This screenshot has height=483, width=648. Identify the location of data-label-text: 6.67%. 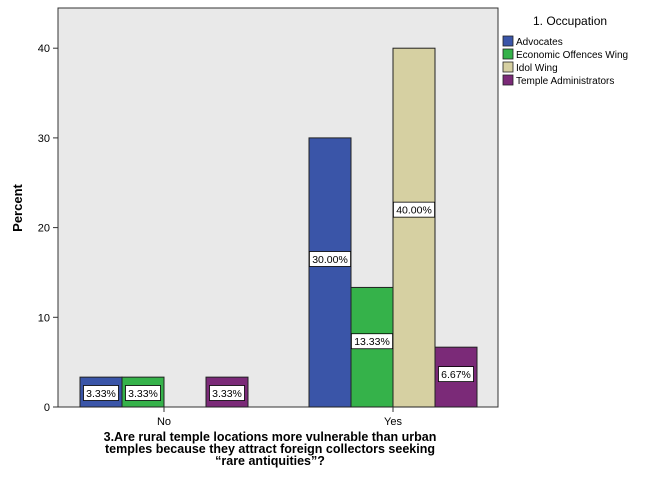
(456, 375).